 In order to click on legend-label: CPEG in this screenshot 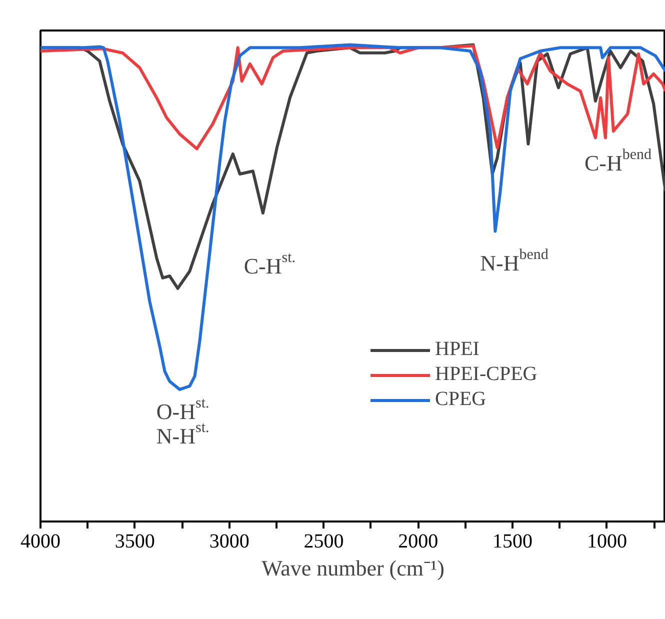, I will do `click(460, 399)`.